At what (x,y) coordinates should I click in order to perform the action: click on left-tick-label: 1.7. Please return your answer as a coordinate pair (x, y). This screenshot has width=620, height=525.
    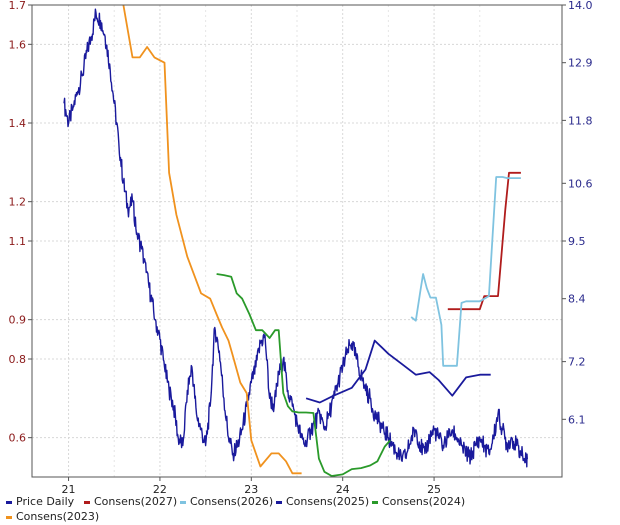
    Looking at the image, I should click on (18, 6).